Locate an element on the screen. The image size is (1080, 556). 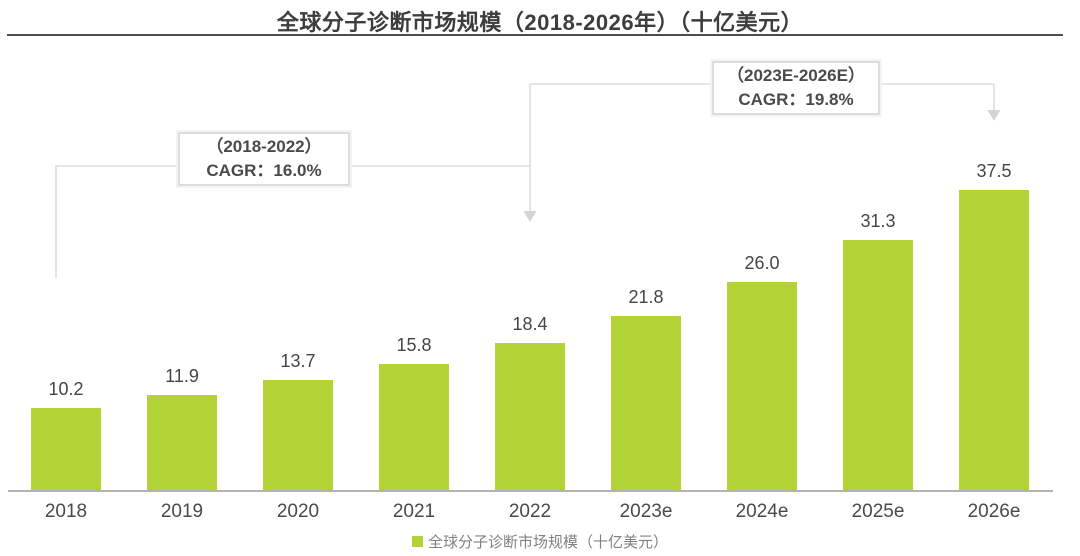
bar-2026e is located at coordinates (994, 340).